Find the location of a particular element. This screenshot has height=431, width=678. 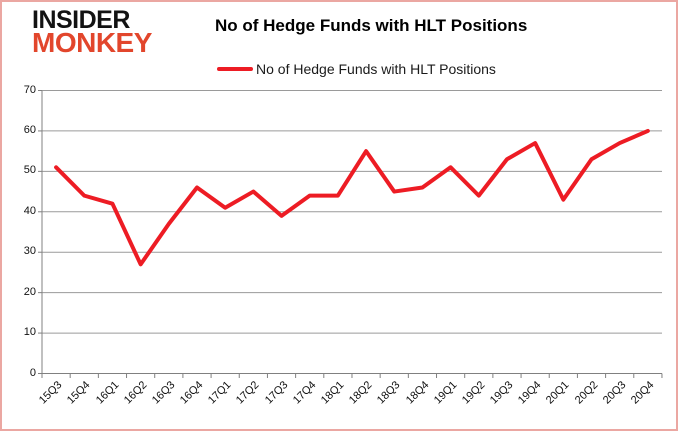

chart-legend: No of Hedge Funds with HLT Positions is located at coordinates (356, 69).